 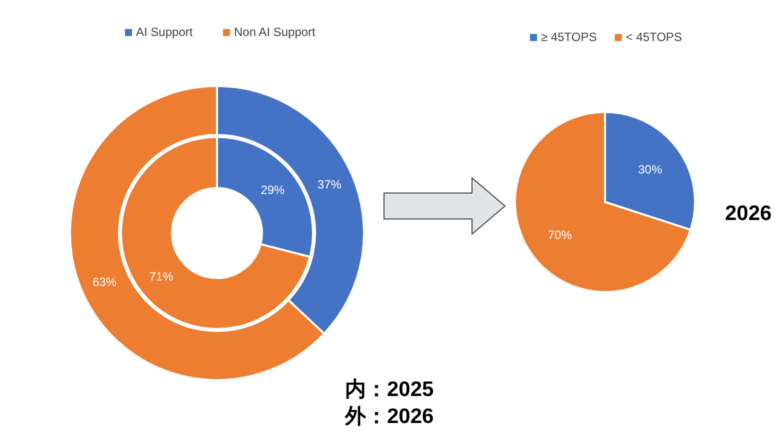 What do you see at coordinates (603, 202) in the screenshot?
I see `pie-slice` at bounding box center [603, 202].